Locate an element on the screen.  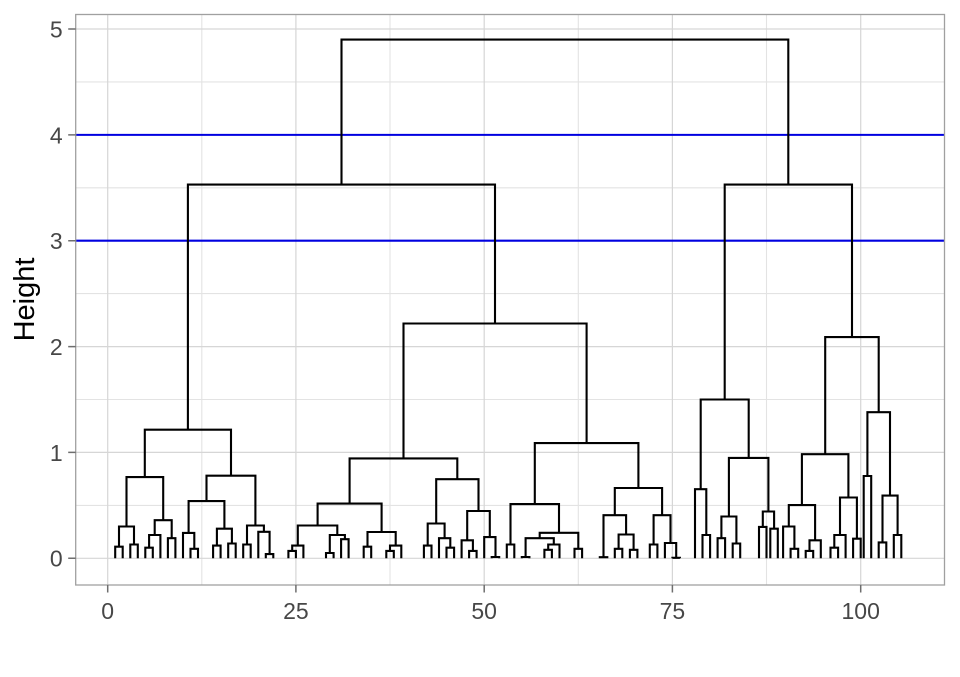
svg-text: 3 is located at coordinates (56, 241).